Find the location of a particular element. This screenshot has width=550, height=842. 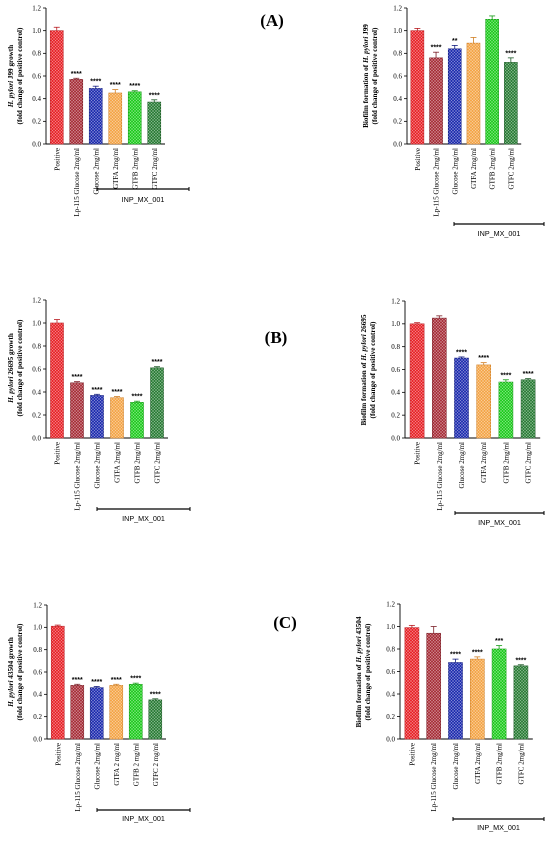

panel-label-a: (A) is located at coordinates (272, 20).